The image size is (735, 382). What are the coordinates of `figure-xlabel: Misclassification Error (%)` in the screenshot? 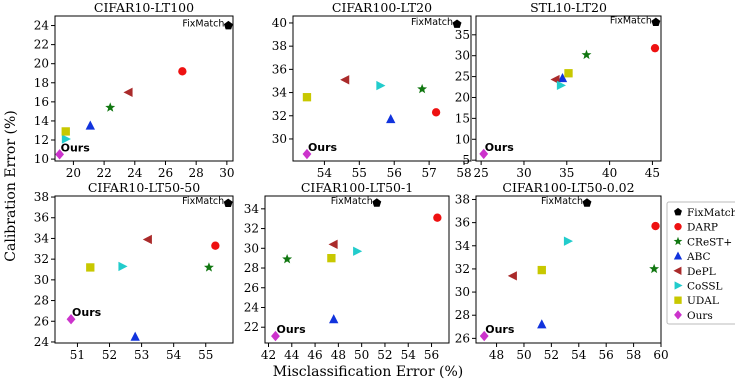 It's located at (368, 372).